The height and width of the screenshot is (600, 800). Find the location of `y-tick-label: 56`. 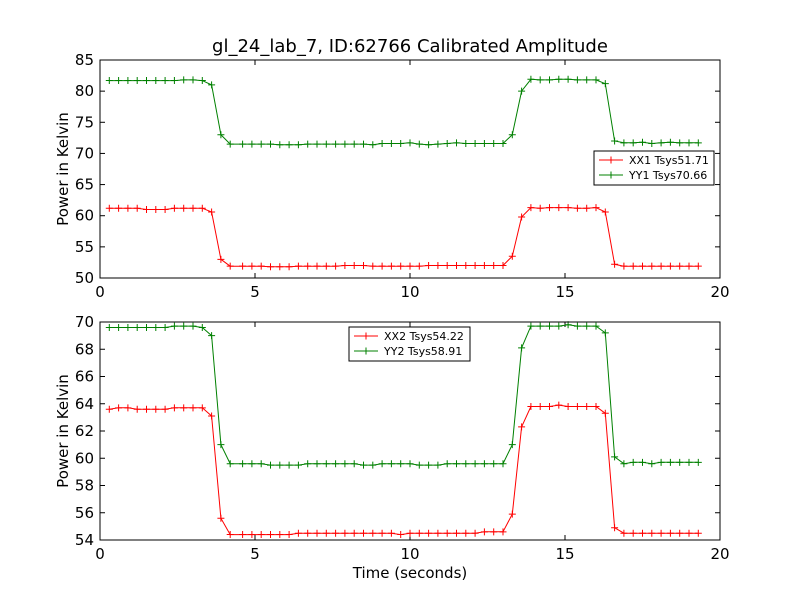

y-tick-label: 56 is located at coordinates (84, 513).